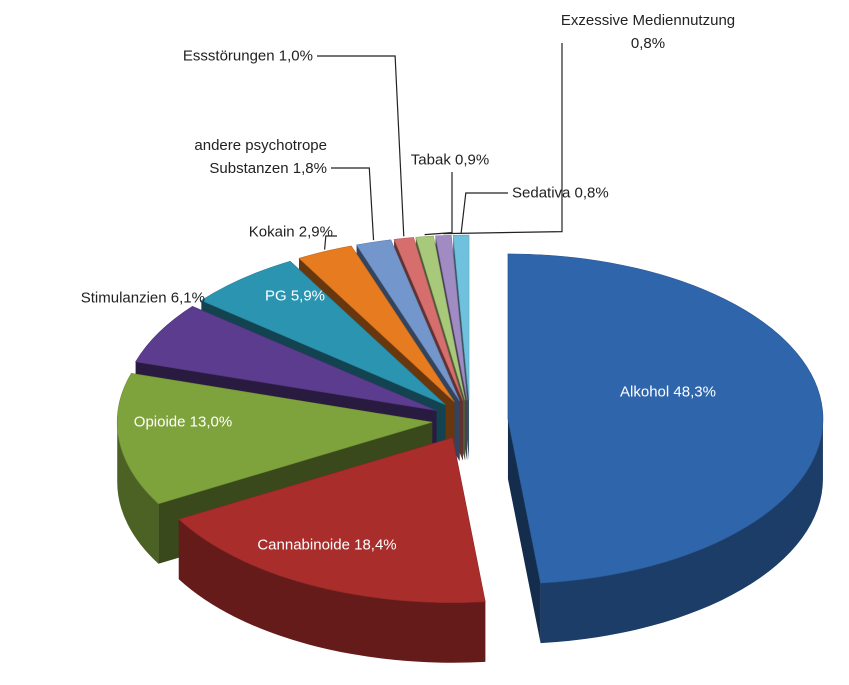 Image resolution: width=849 pixels, height=685 pixels. What do you see at coordinates (472, 160) in the screenshot?
I see `value-label: 0,9%` at bounding box center [472, 160].